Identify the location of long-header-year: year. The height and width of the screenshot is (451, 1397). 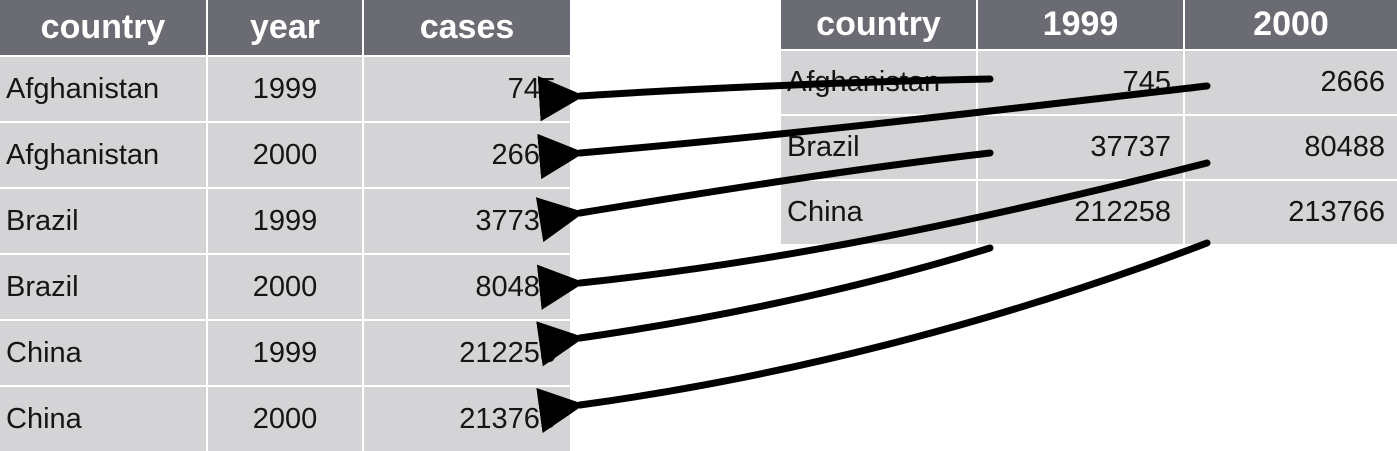
(286, 27).